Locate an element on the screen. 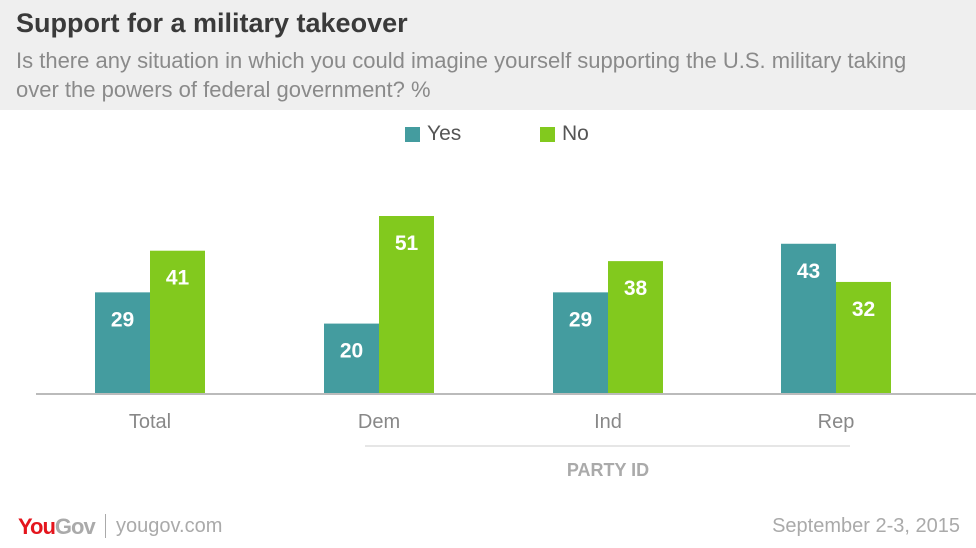 The height and width of the screenshot is (548, 976). bar-yes-ind is located at coordinates (580, 342).